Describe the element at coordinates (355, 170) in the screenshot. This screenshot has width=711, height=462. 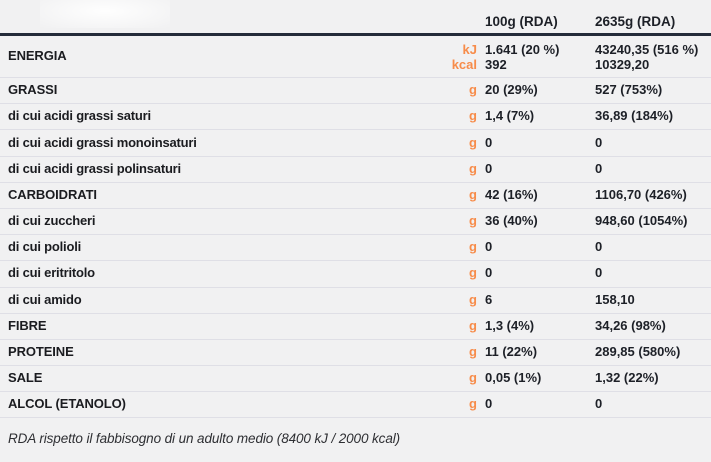
I see `table-row: di cui acidi grassi polinsaturi g 0 0` at that location.